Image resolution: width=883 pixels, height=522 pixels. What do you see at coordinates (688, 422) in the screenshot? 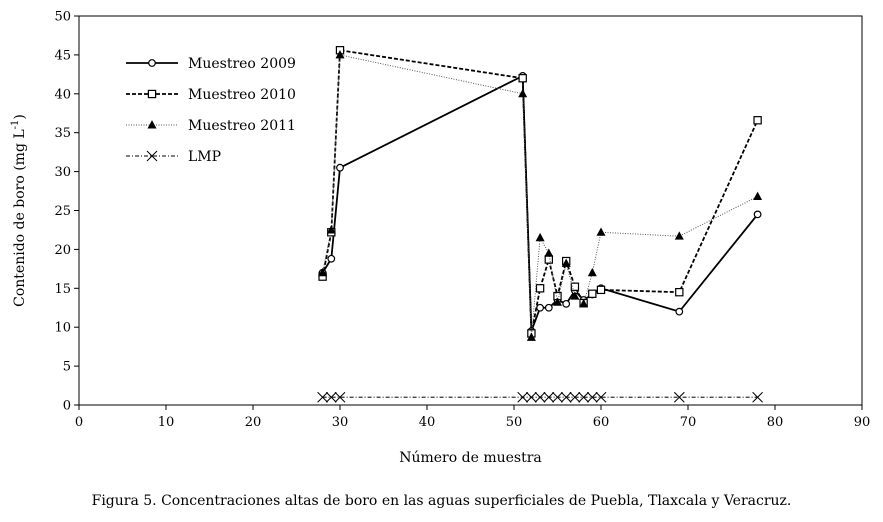
I see `x-tick-label: 70` at bounding box center [688, 422].